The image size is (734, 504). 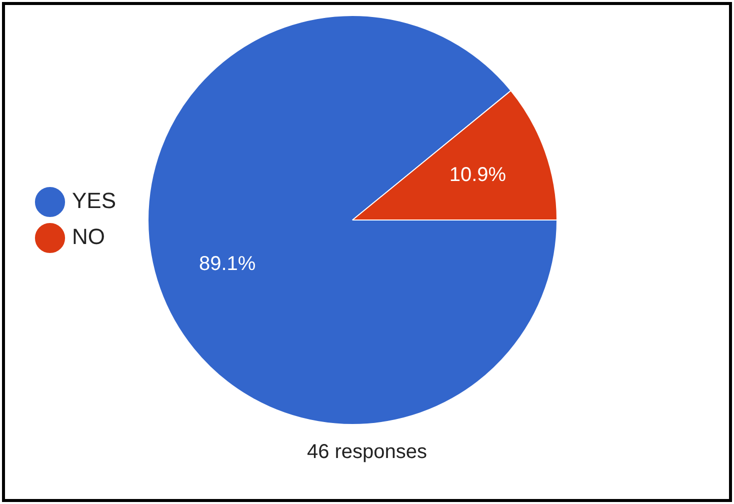 I want to click on legend-label: YES, so click(x=94, y=201).